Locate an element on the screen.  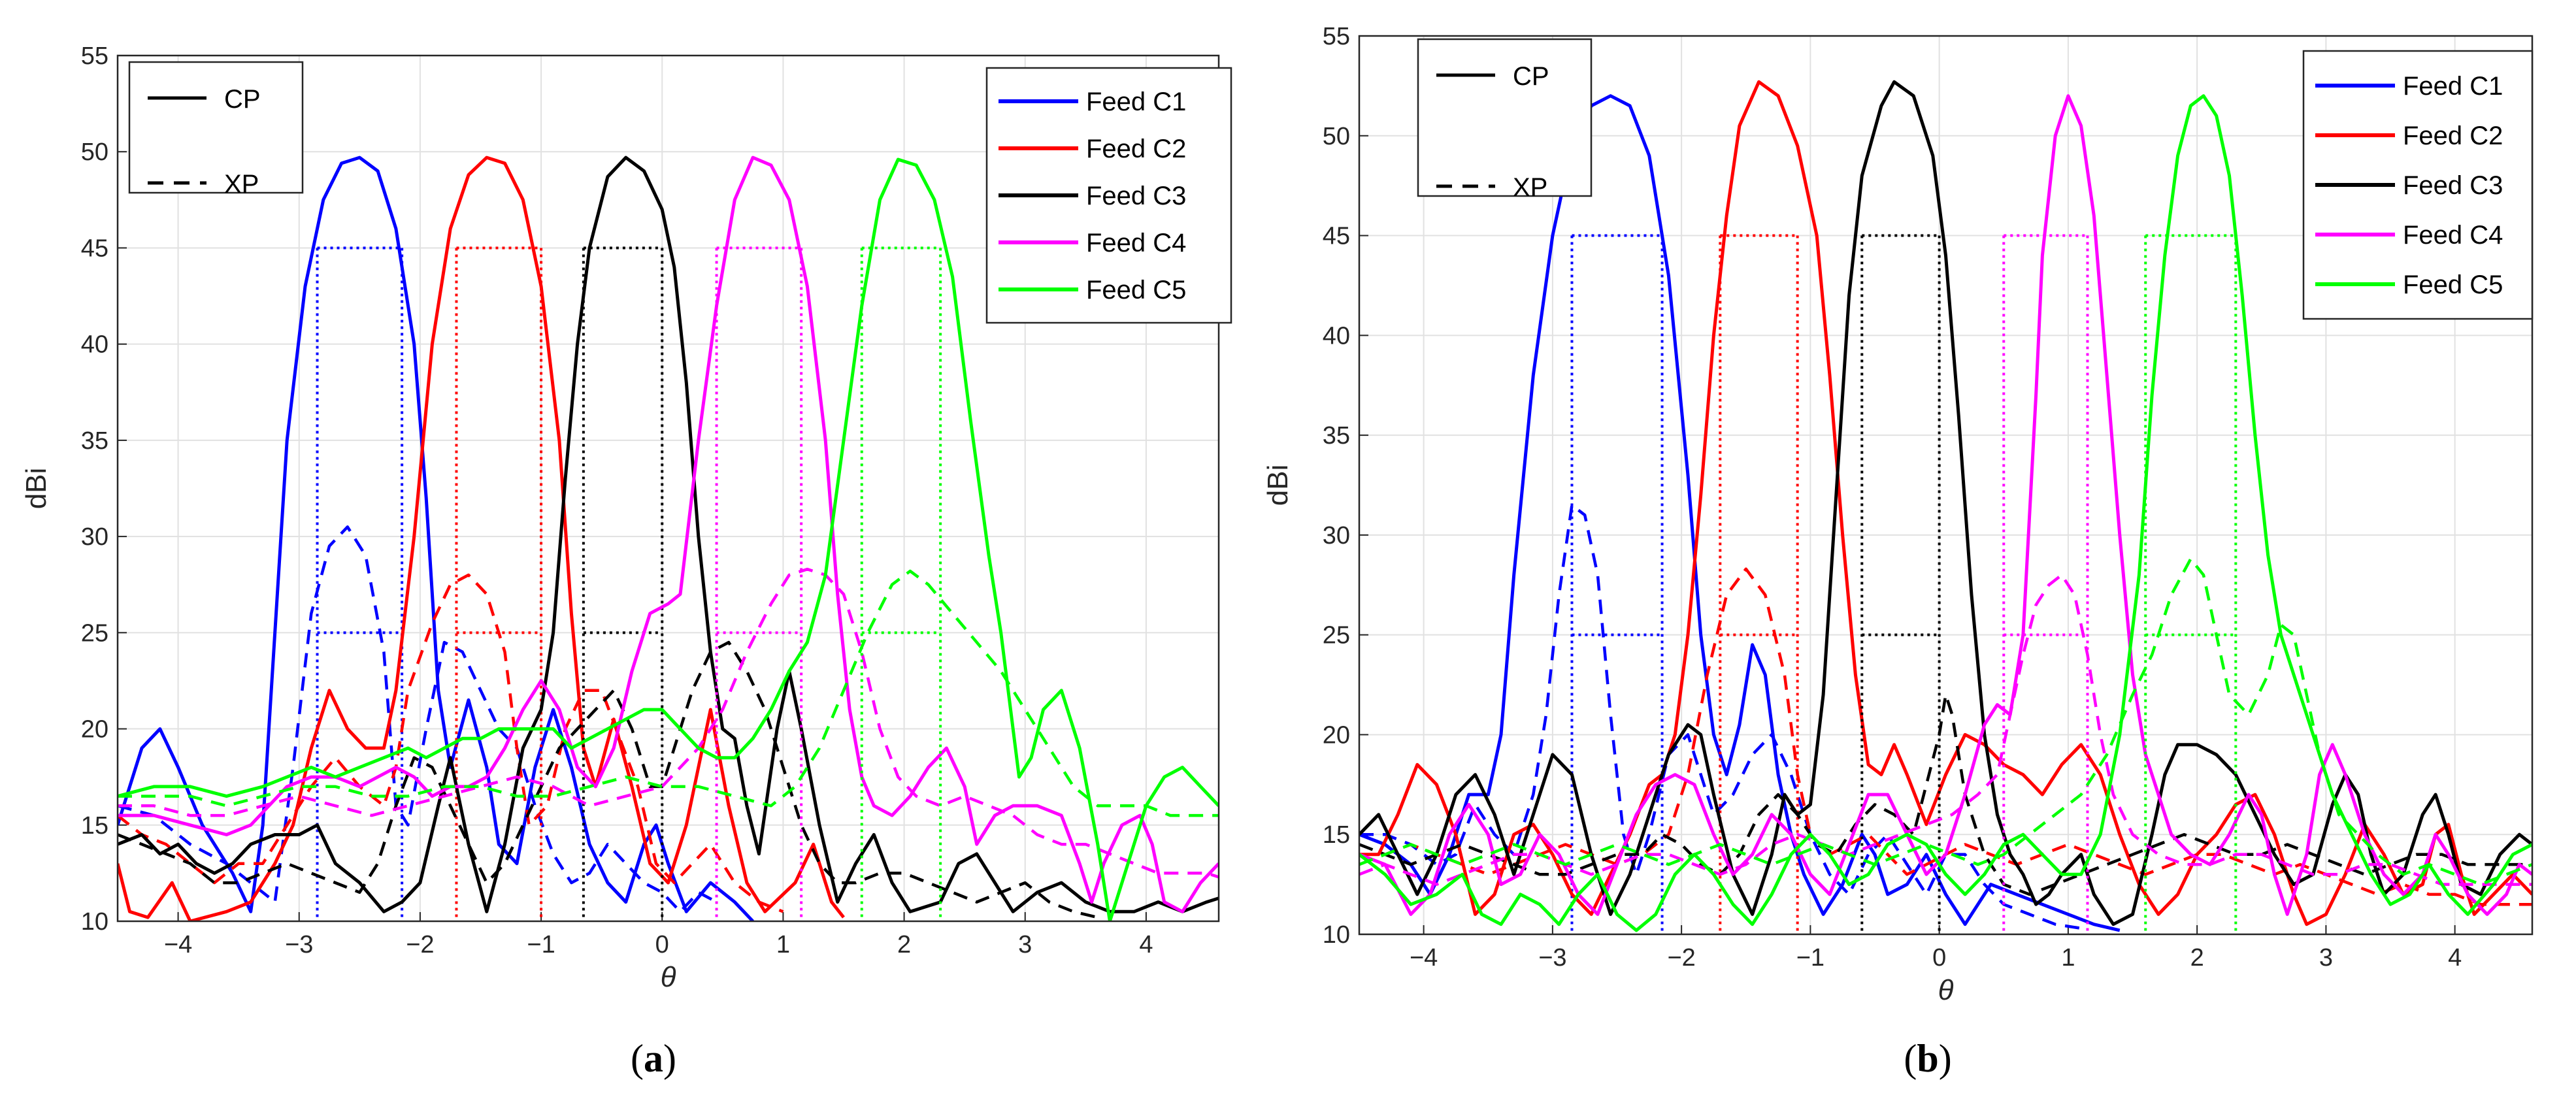
caption-letter: b is located at coordinates (1927, 1058).